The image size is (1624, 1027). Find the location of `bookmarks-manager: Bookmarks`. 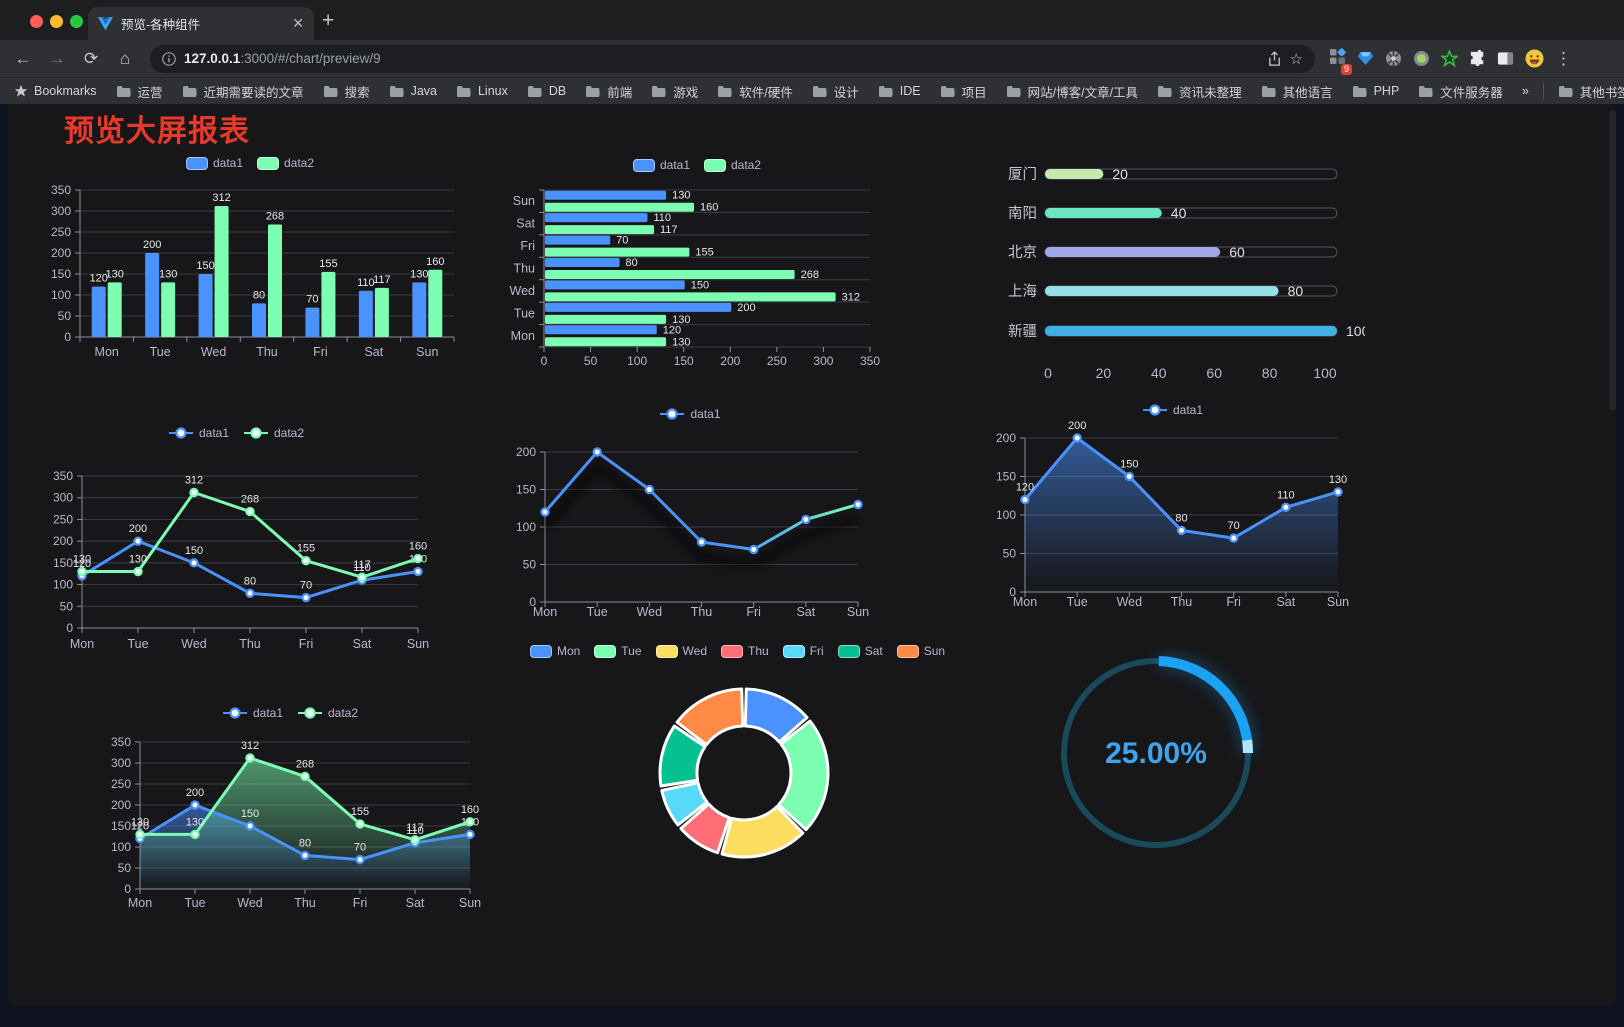

bookmarks-manager: Bookmarks is located at coordinates (55, 91).